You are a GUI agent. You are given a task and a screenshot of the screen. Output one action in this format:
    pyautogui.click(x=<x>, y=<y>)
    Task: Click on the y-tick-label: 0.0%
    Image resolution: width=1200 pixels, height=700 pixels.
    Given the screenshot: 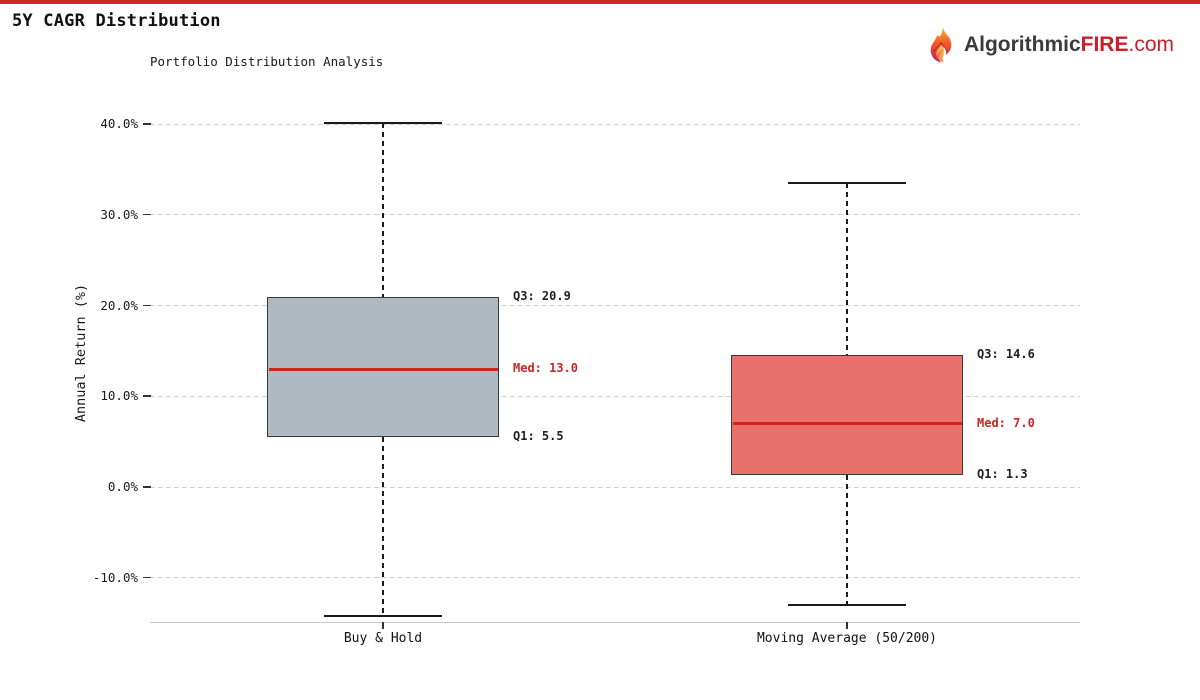 What is the action you would take?
    pyautogui.click(x=122, y=486)
    